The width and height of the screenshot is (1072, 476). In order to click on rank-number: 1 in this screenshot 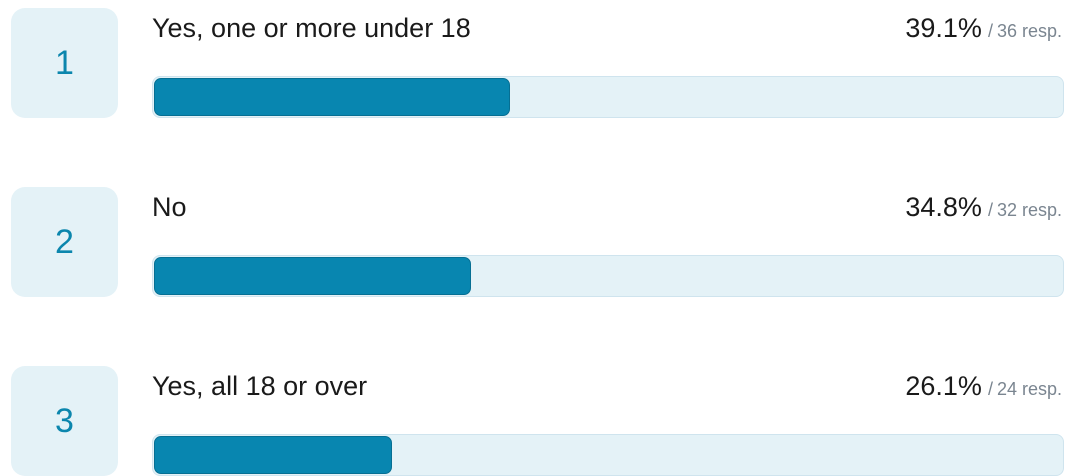, I will do `click(64, 63)`.